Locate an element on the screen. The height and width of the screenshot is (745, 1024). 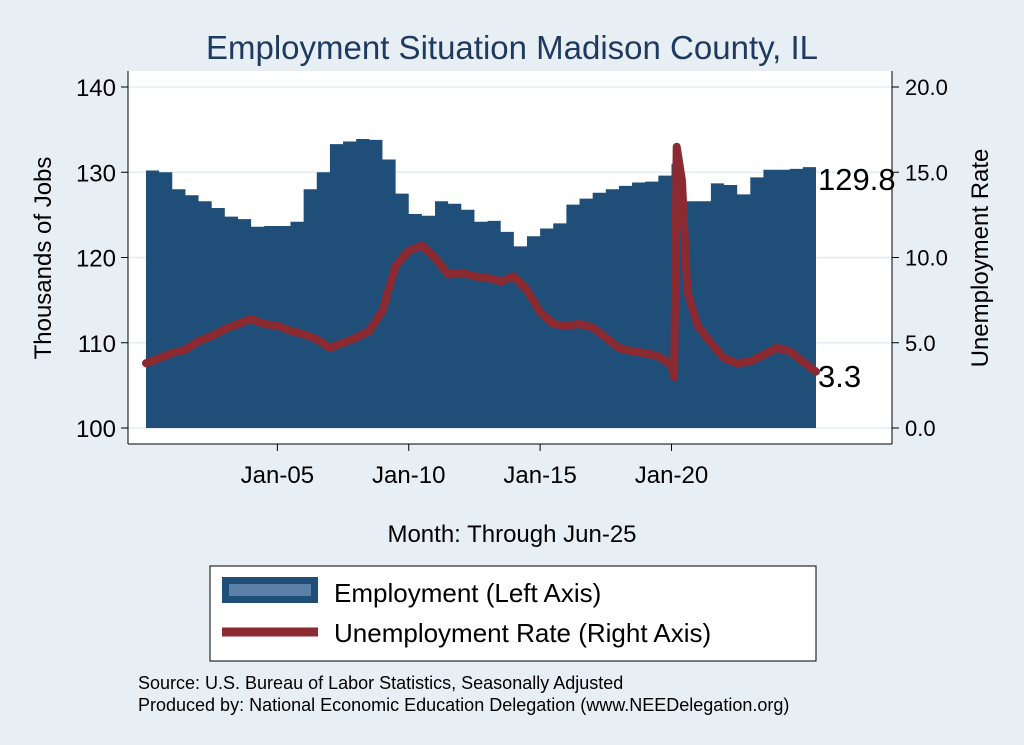
right-tick-label: 15.0 is located at coordinates (926, 172).